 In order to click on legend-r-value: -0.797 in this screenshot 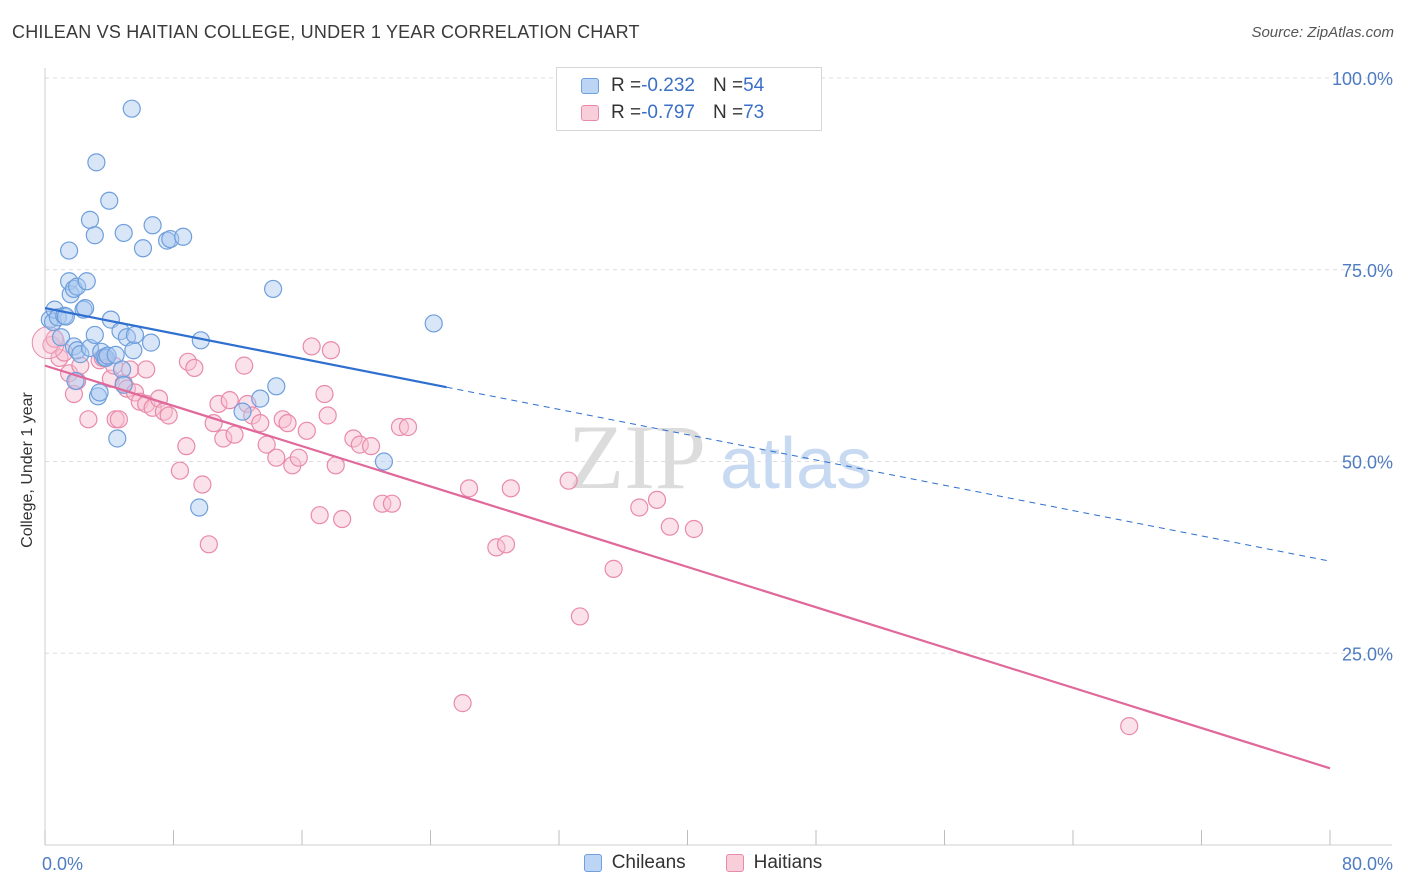, I will do `click(668, 112)`.